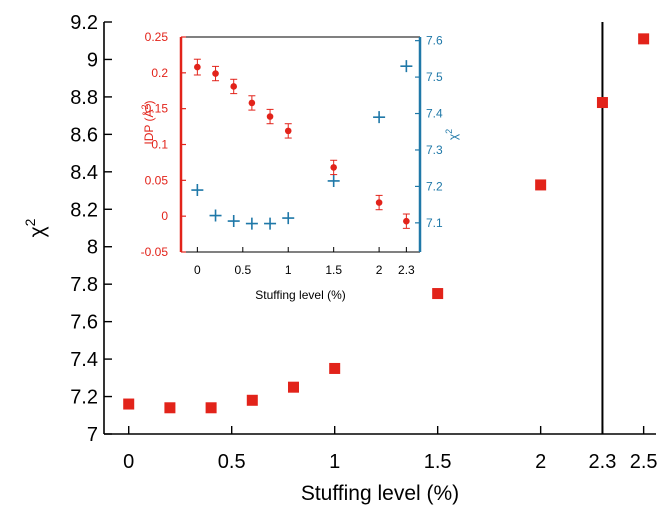 This screenshot has width=663, height=511. What do you see at coordinates (84, 173) in the screenshot?
I see `y-tick-label: 8.4` at bounding box center [84, 173].